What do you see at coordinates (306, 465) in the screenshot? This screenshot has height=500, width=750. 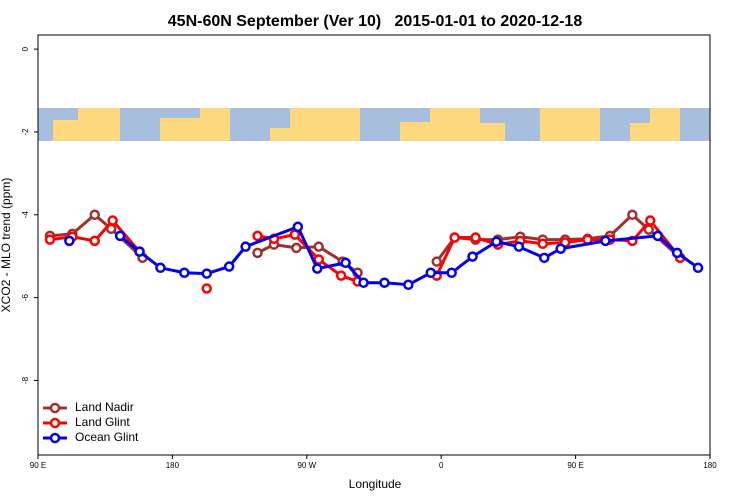 I see `x-tick-label: 90 W` at bounding box center [306, 465].